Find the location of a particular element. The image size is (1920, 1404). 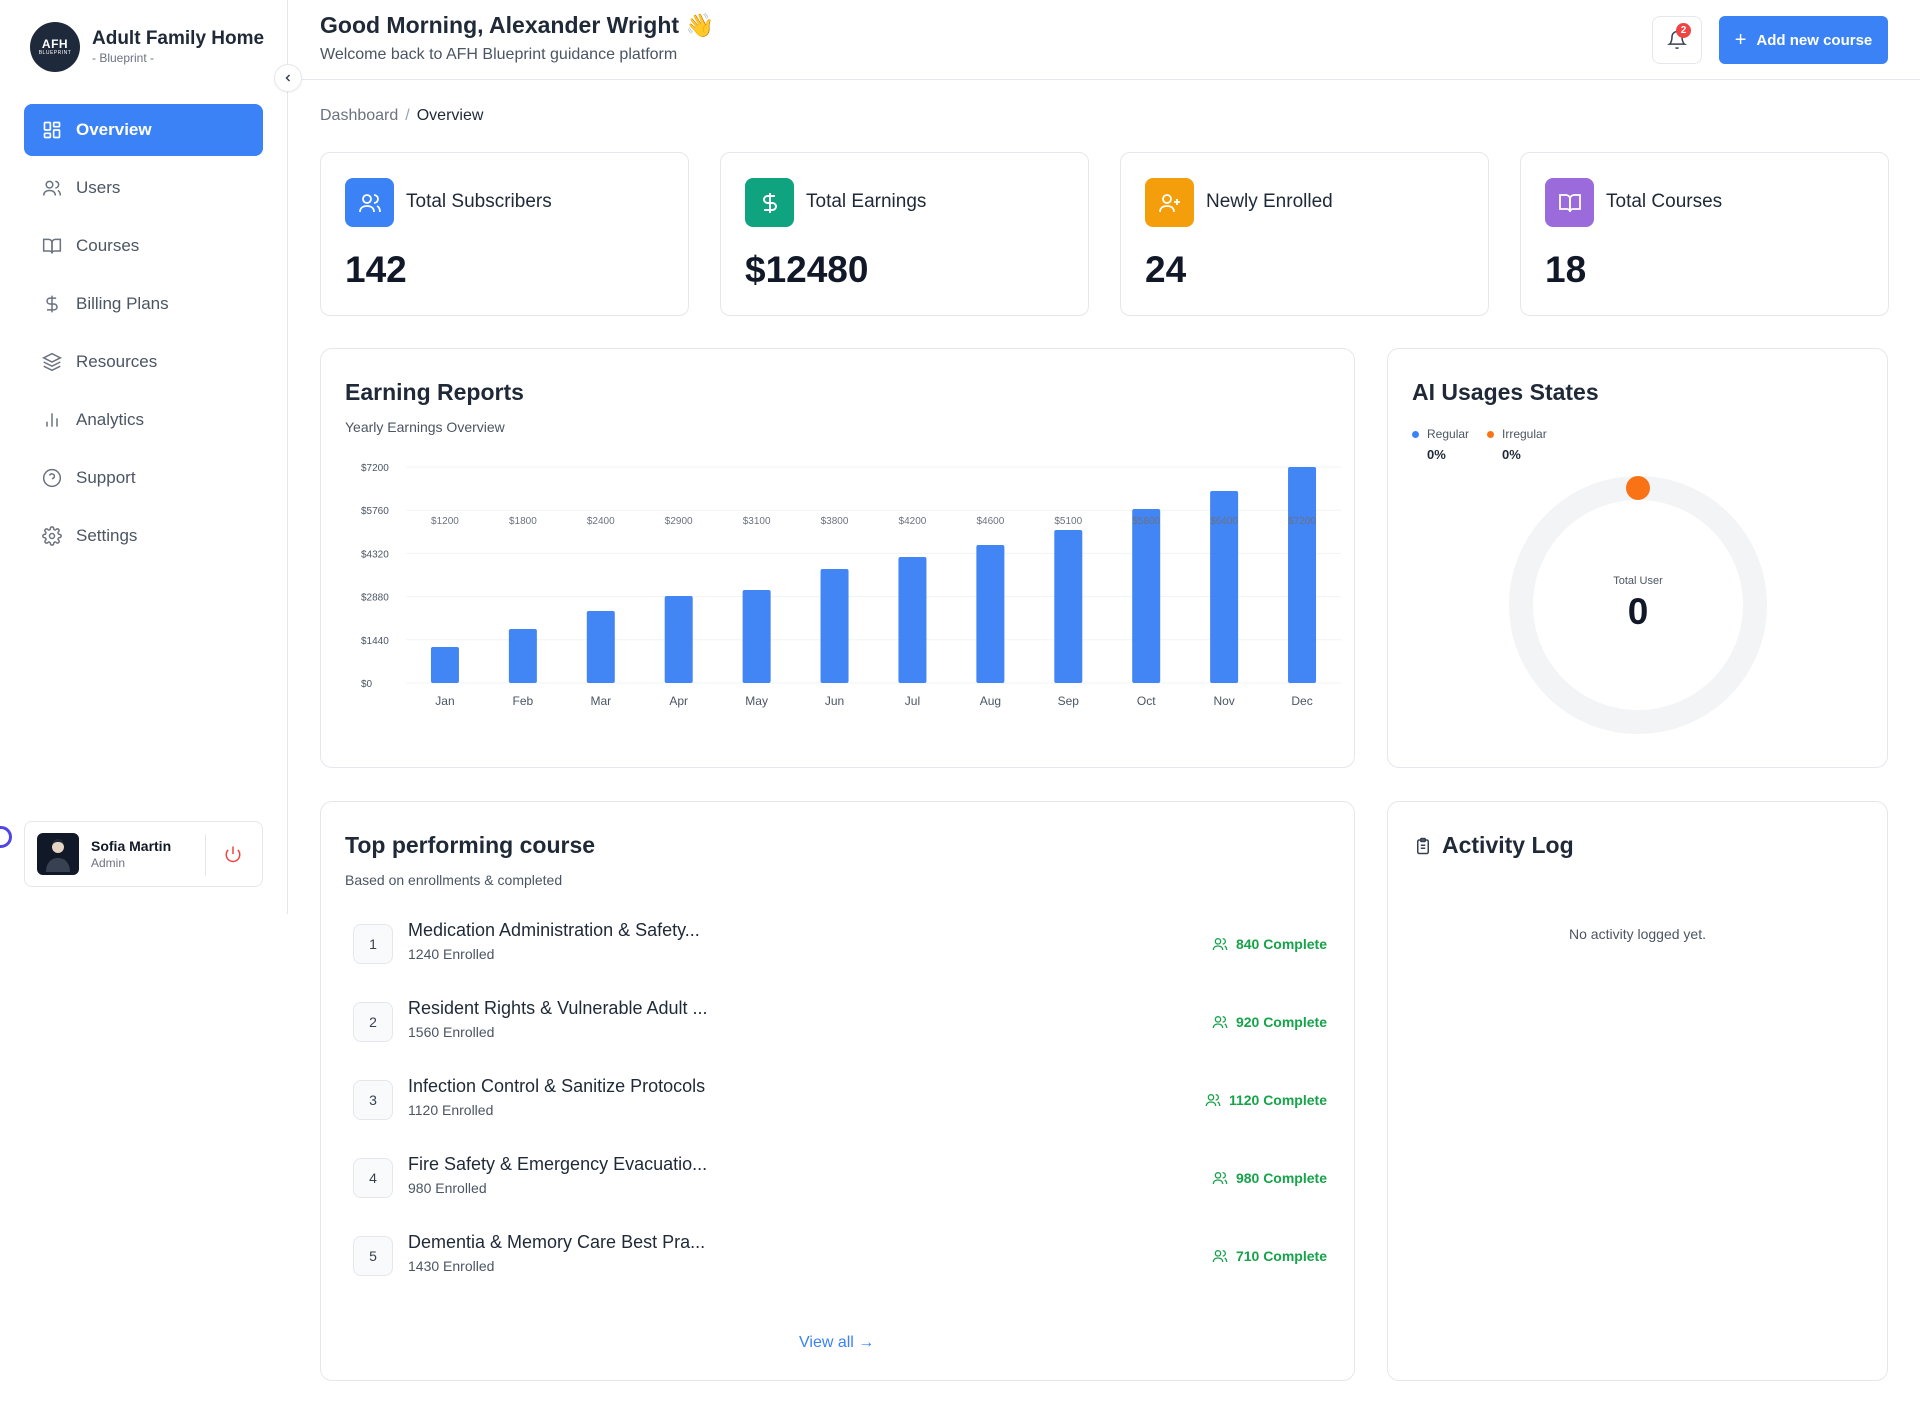

course-enrolled: 1240 Enrolled is located at coordinates (451, 954).